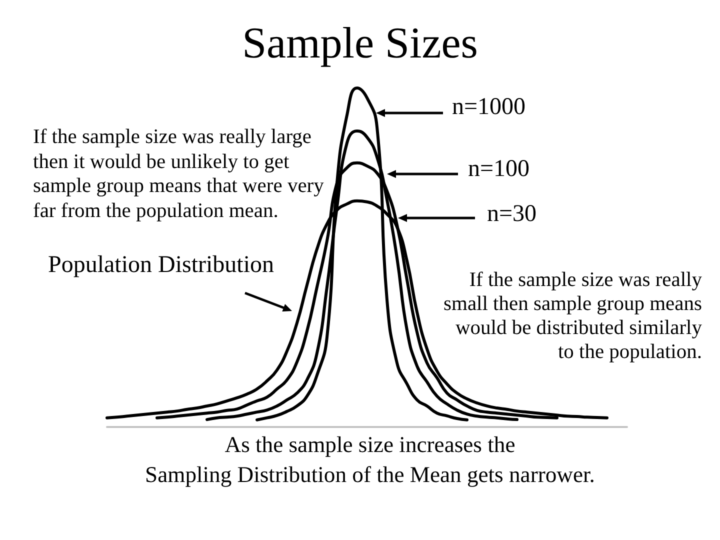 Image resolution: width=720 pixels, height=540 pixels. Describe the element at coordinates (161, 265) in the screenshot. I see `series-label: Population Distribution` at that location.